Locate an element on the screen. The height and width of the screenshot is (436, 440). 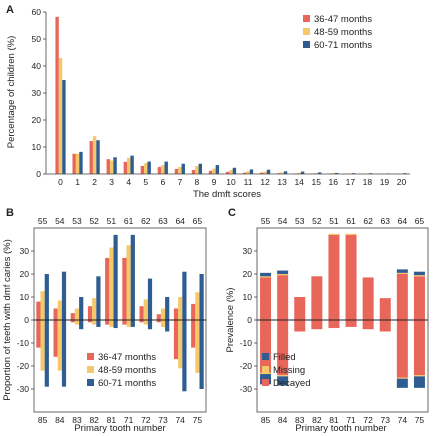
panel-b-bottom-tick-label: 72 is located at coordinates (146, 420).